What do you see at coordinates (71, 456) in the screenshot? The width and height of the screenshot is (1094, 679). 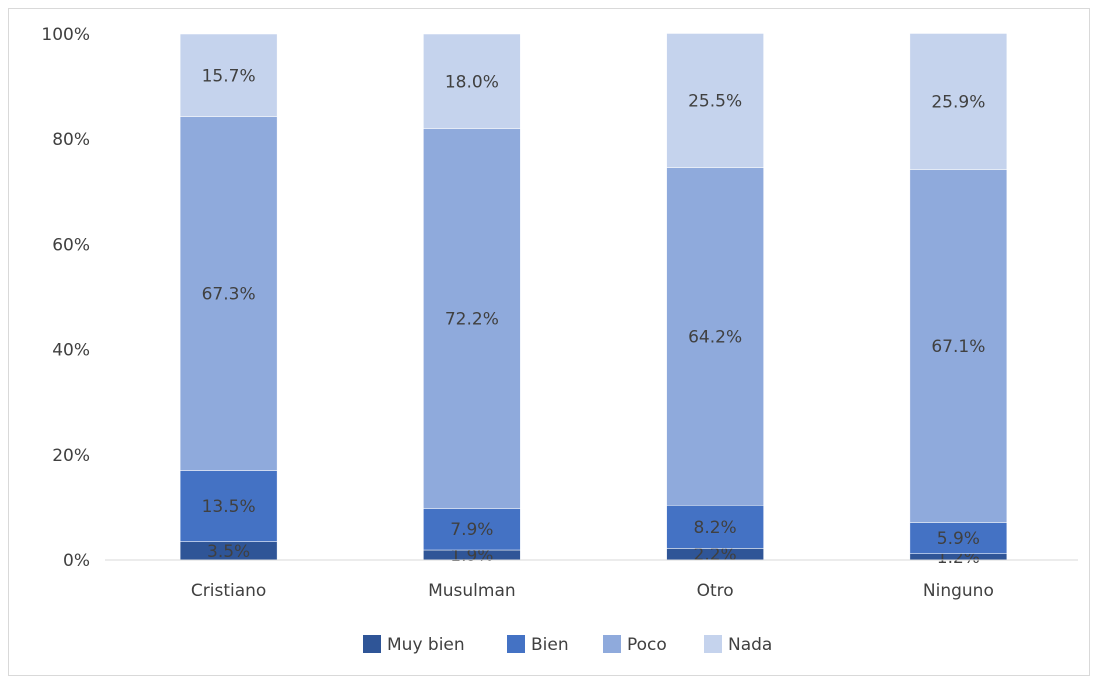 I see `y-tick-label: 20%` at bounding box center [71, 456].